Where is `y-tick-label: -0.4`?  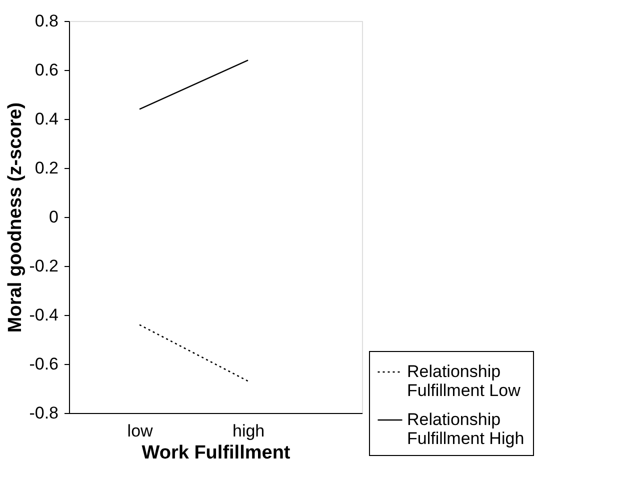
y-tick-label: -0.4 is located at coordinates (43, 315).